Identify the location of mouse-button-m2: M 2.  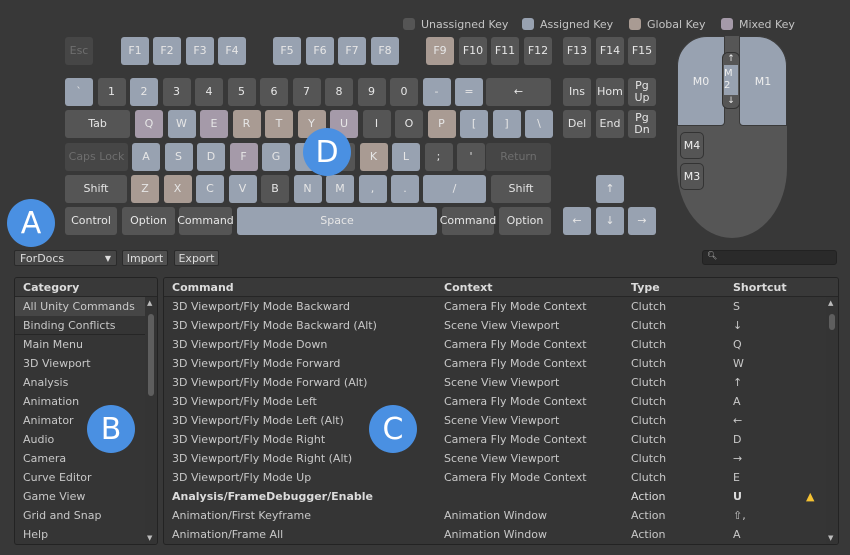
(731, 80).